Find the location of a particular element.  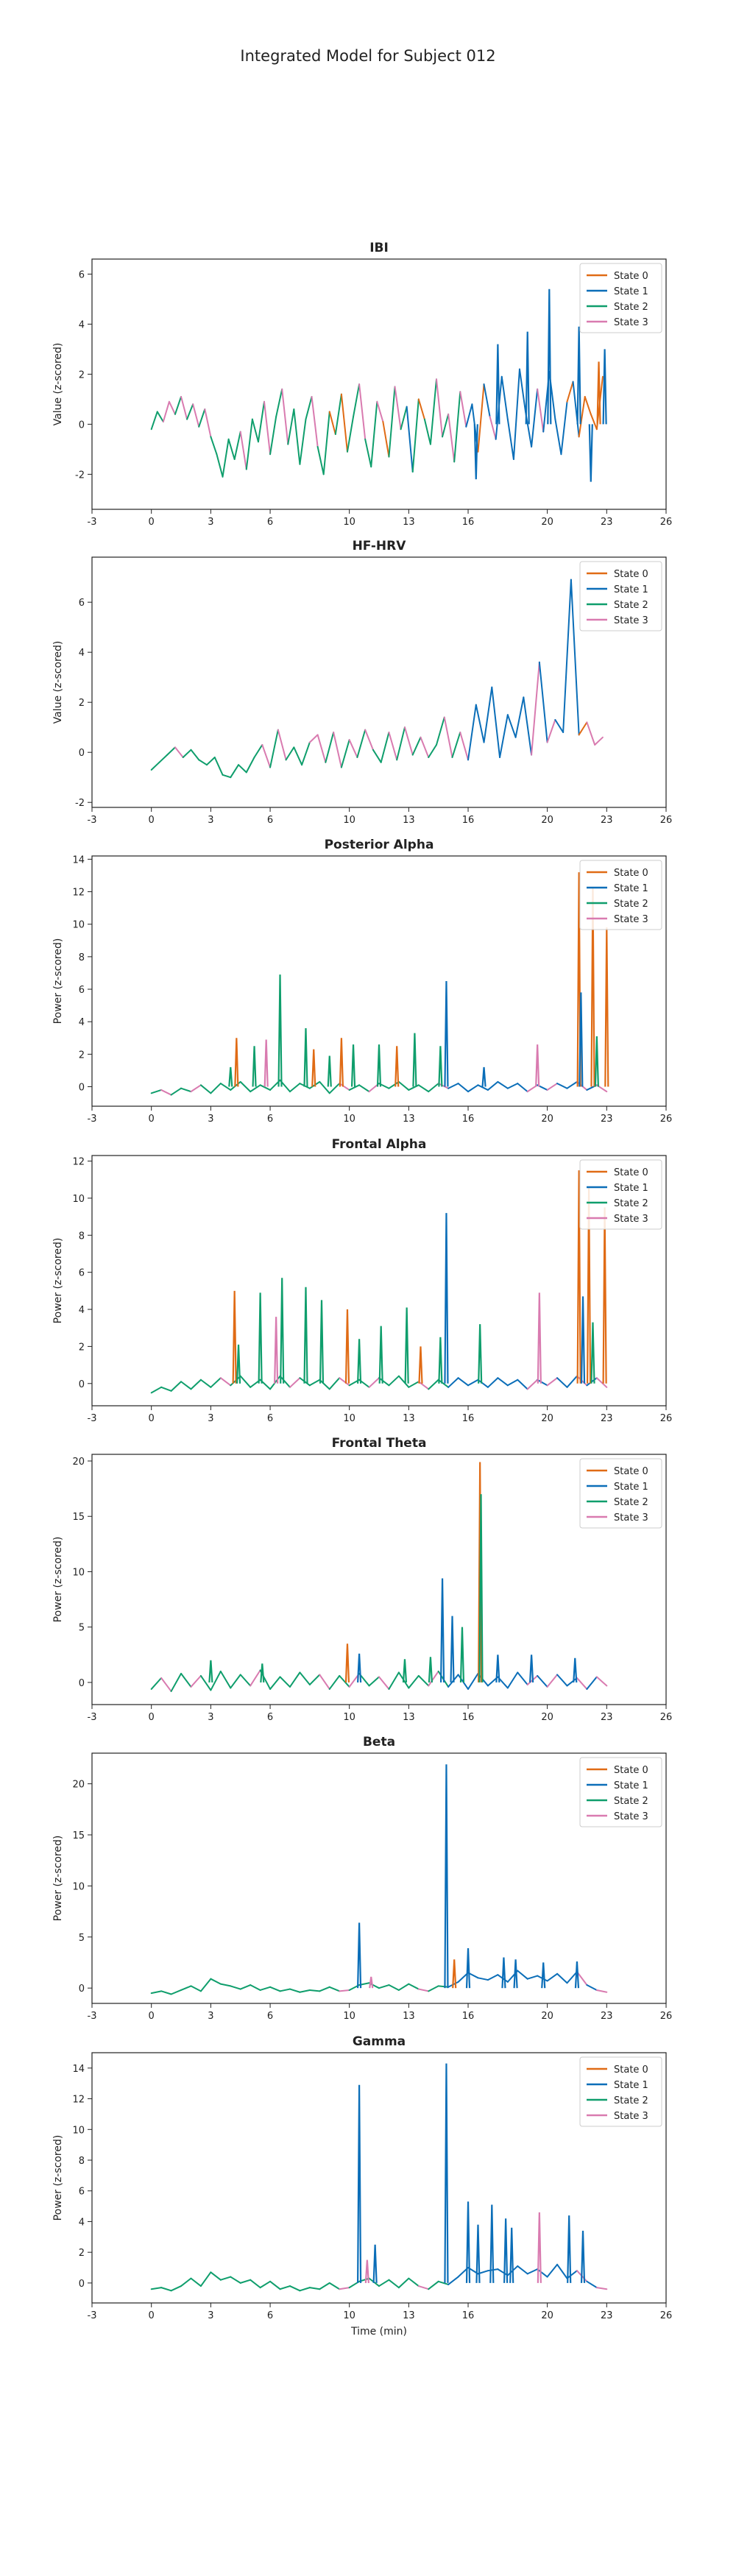

y-tick-label: 6 is located at coordinates (82, 274).